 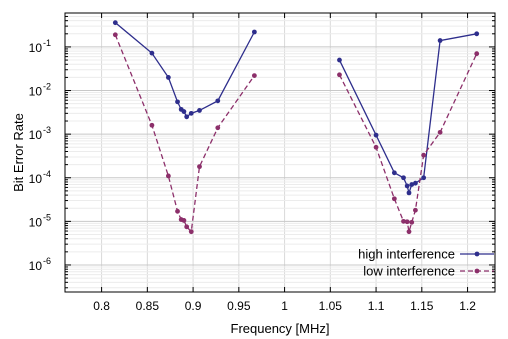 What do you see at coordinates (18, 152) in the screenshot?
I see `y-axis-title: Bit Error Rate` at bounding box center [18, 152].